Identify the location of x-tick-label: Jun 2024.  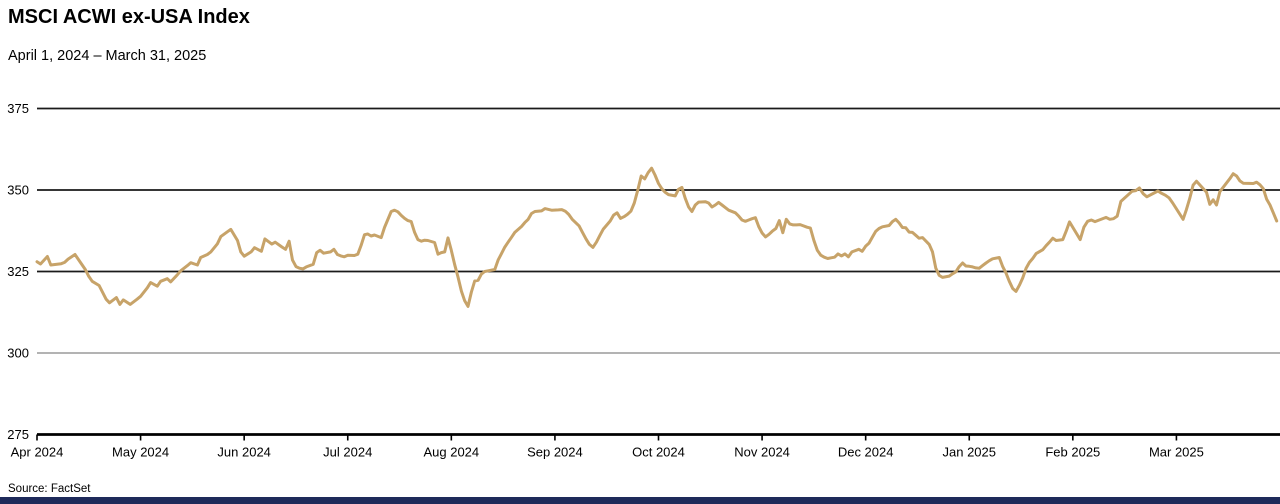
(244, 452).